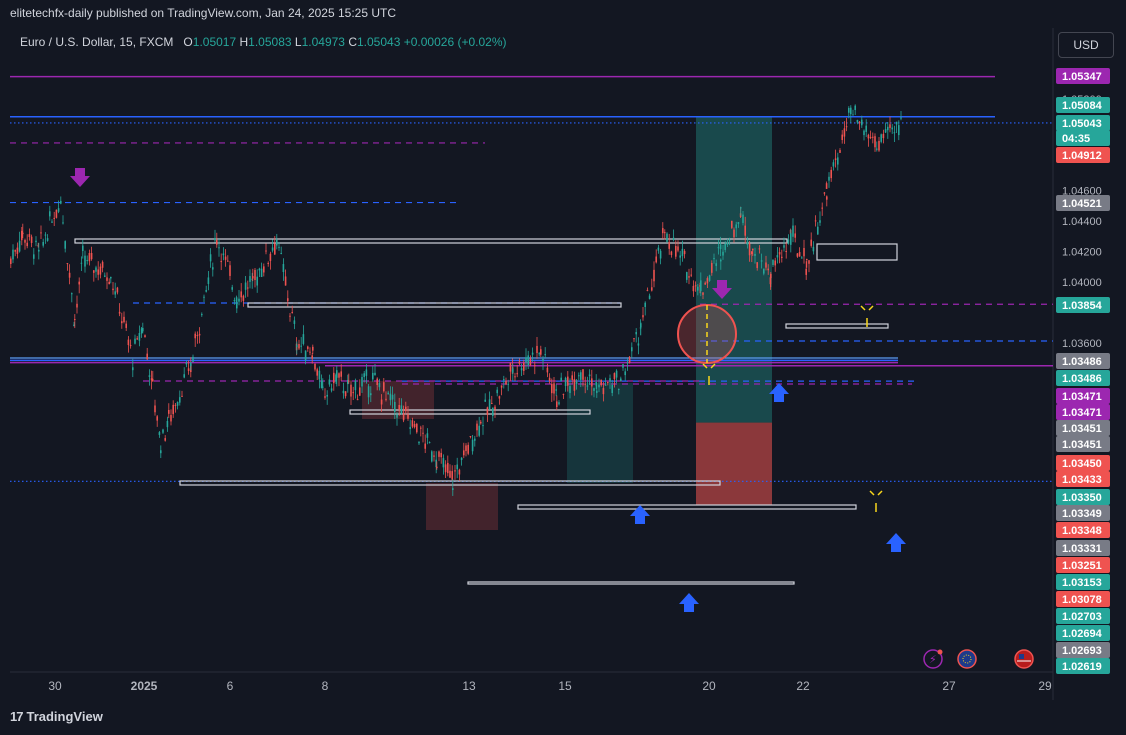 This screenshot has width=1126, height=735. I want to click on lightning-icon, so click(933, 659).